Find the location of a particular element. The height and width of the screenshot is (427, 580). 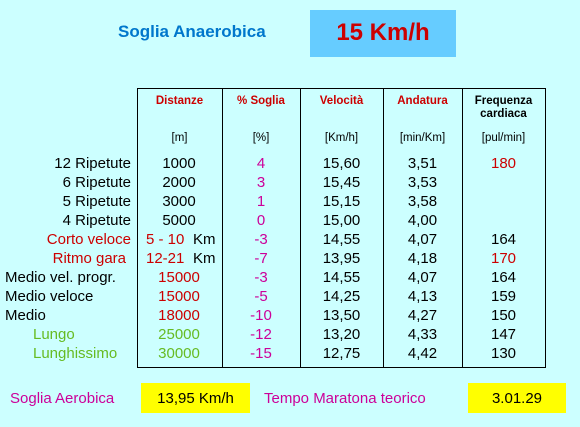

pace: 4,33 is located at coordinates (422, 334).